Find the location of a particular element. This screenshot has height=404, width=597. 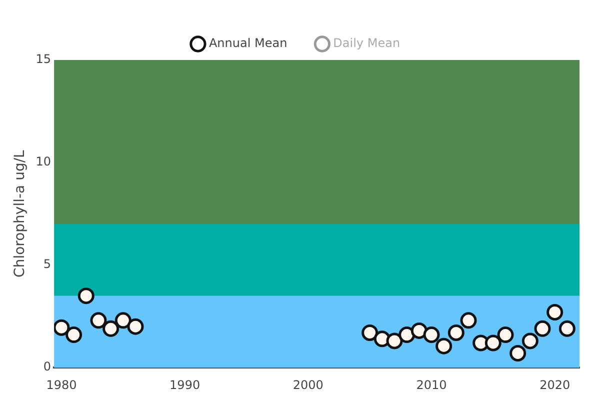

x-tick-label: 2000 is located at coordinates (308, 385).